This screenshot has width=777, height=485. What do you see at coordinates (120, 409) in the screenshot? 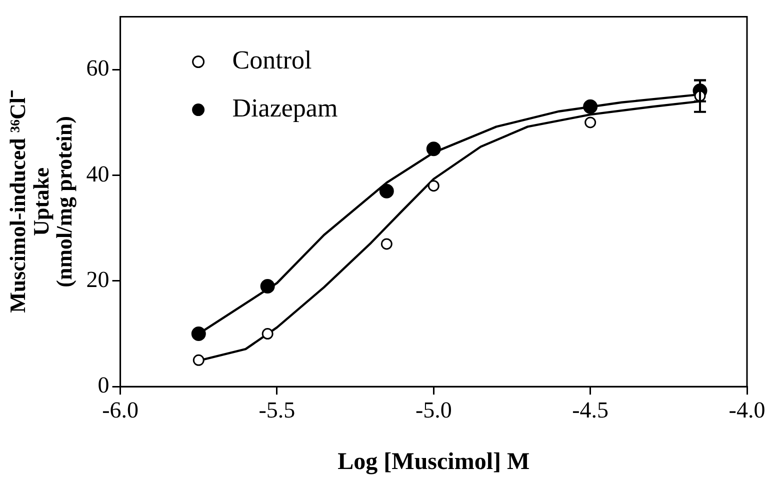
I see `x-tick-label: -6.0` at bounding box center [120, 409].